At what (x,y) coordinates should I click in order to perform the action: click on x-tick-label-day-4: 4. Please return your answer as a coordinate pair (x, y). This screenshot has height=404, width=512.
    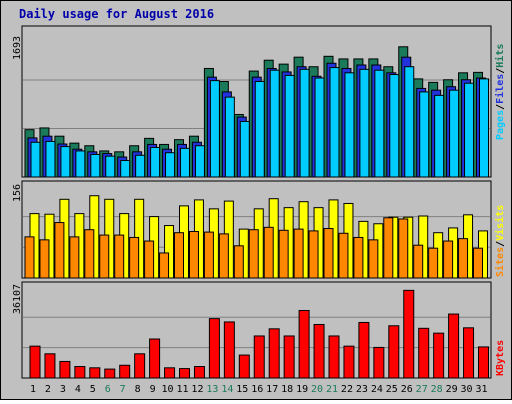
    Looking at the image, I should click on (78, 389).